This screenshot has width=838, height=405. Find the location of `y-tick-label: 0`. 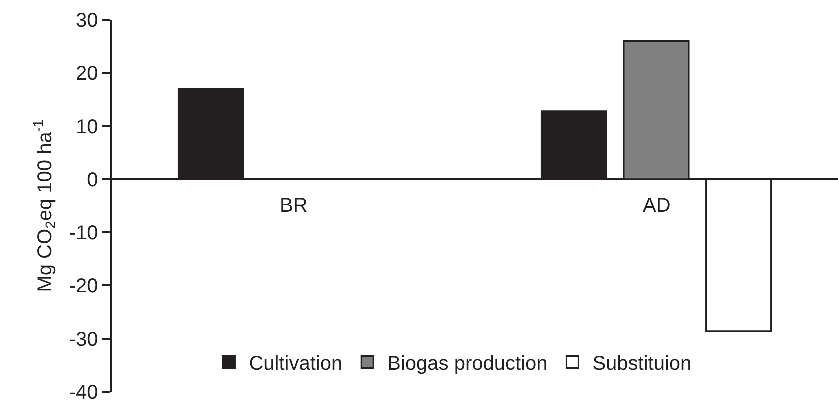

y-tick-label: 0 is located at coordinates (92, 180).